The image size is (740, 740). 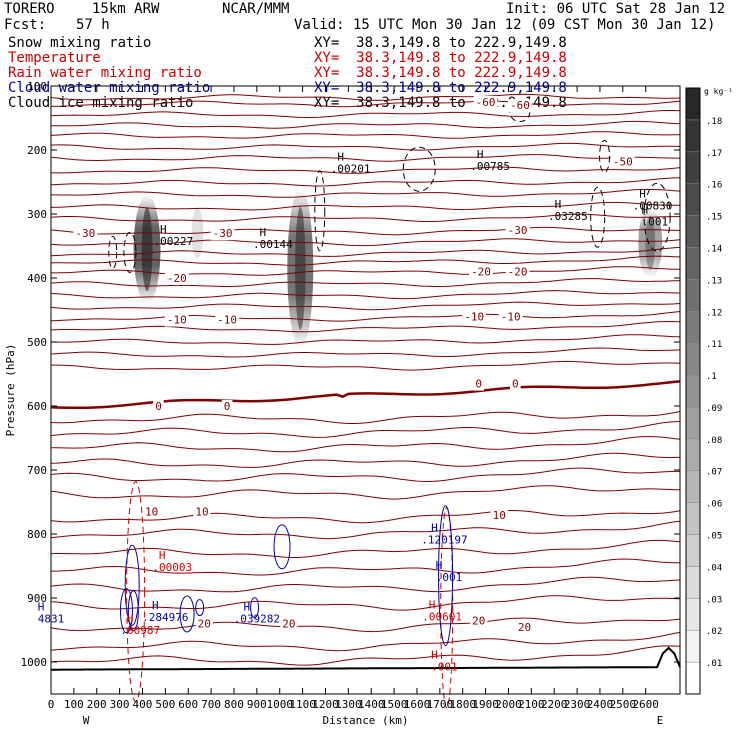 What do you see at coordinates (279, 704) in the screenshot?
I see `x-tick-label: 1000` at bounding box center [279, 704].